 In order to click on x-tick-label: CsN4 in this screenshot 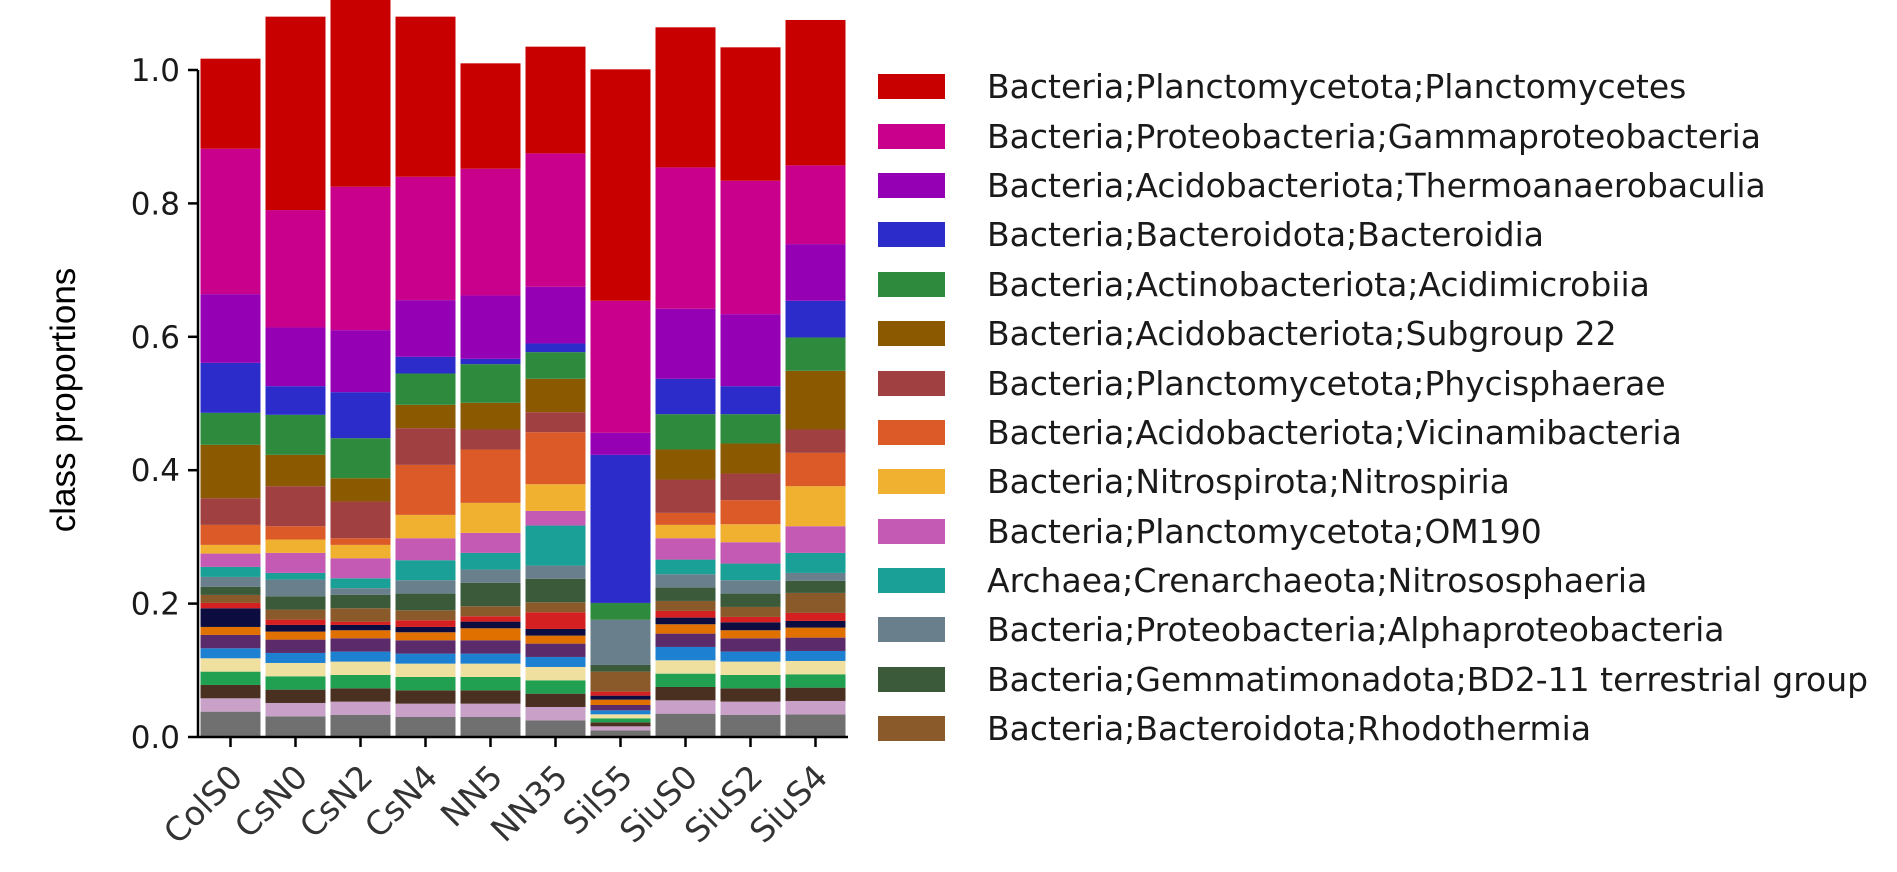, I will do `click(401, 801)`.